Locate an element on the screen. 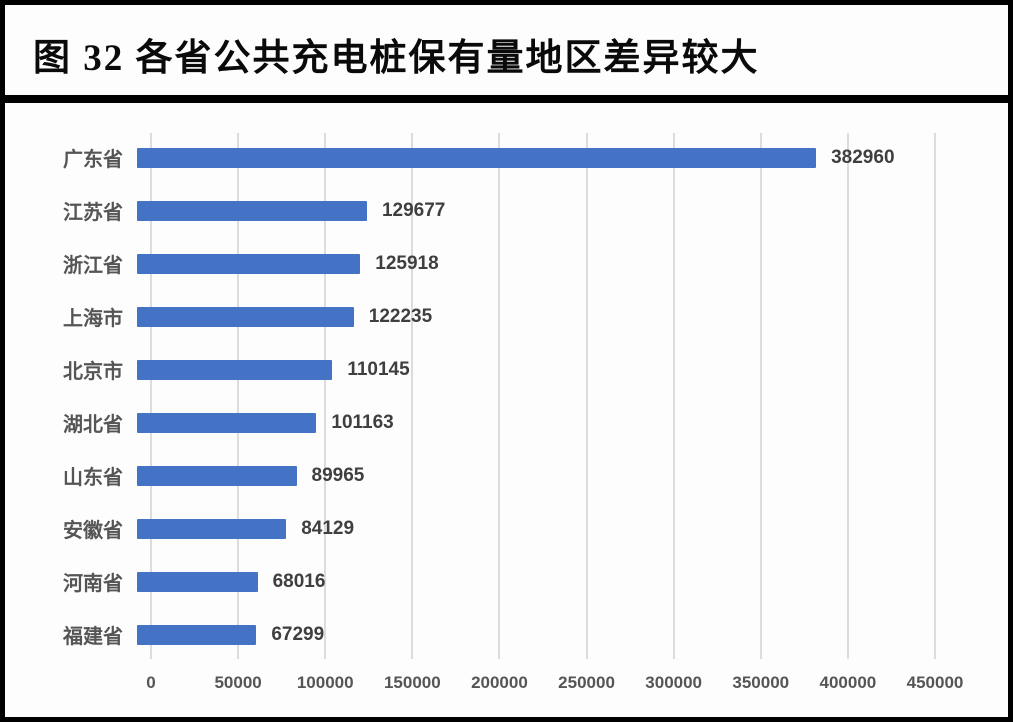 This screenshot has width=1013, height=722. bar-track: 125918 is located at coordinates (536, 263).